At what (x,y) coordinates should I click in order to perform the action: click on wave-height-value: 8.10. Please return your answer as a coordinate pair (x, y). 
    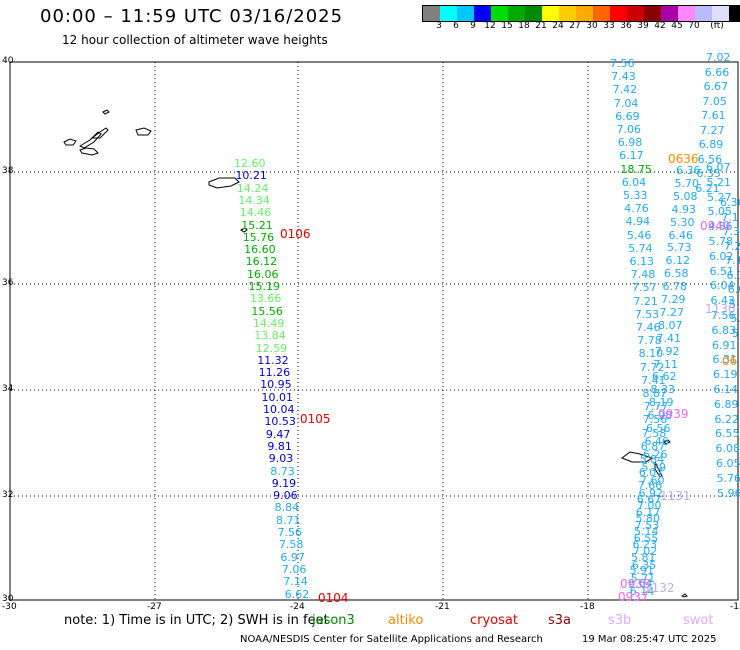
    Looking at the image, I should click on (651, 354).